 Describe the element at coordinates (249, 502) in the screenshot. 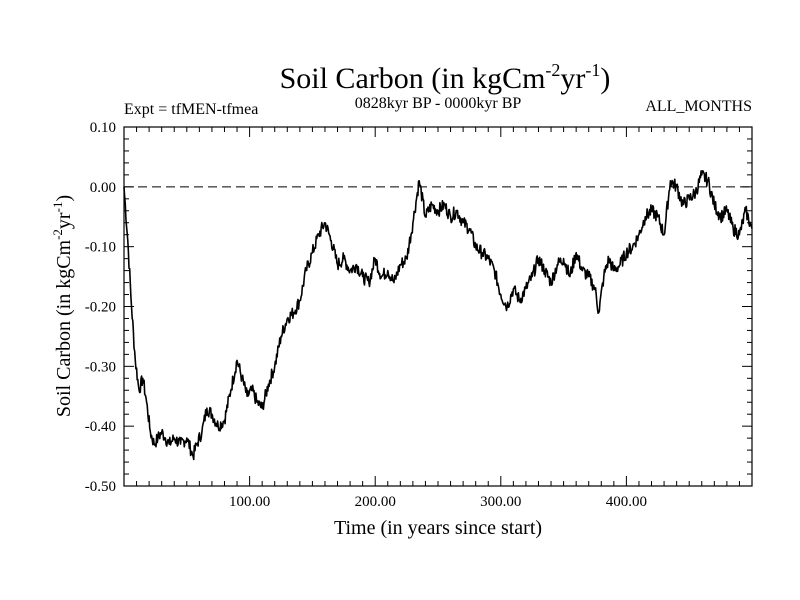

I see `x-tick-label: 100.00` at that location.